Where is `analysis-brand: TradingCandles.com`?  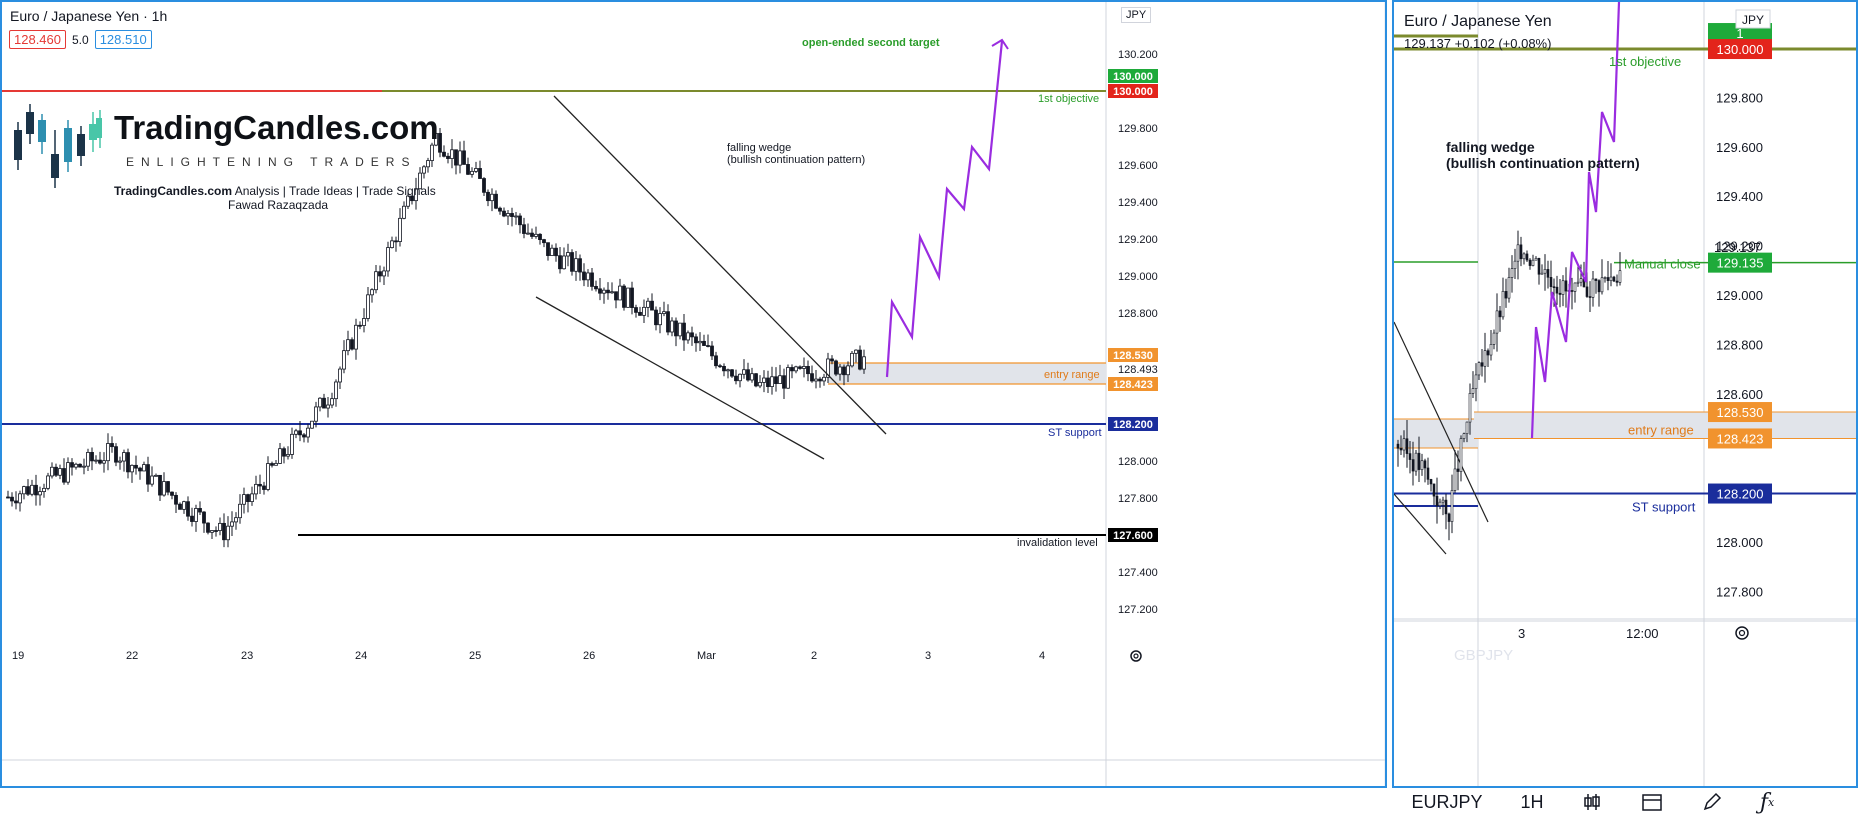
analysis-brand: TradingCandles.com is located at coordinates (173, 191).